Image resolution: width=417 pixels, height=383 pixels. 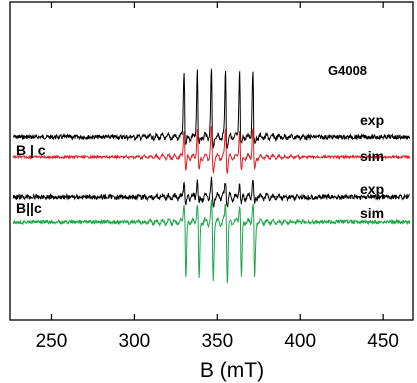 What do you see at coordinates (52, 341) in the screenshot?
I see `x-tick-label-250: 250` at bounding box center [52, 341].